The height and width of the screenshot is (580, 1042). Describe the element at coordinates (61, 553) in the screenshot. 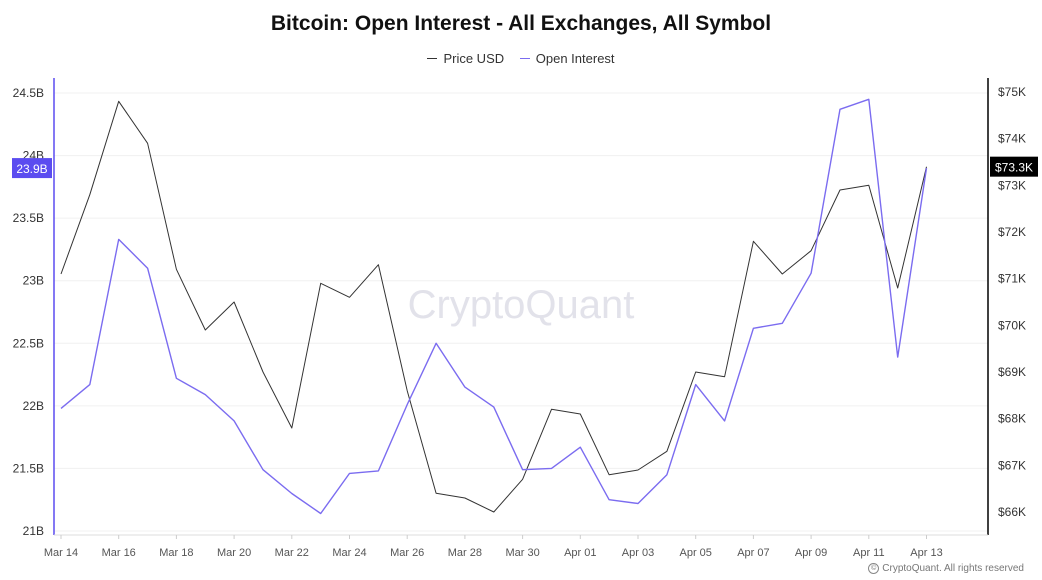

I see `x-tick-label: Mar 14` at that location.